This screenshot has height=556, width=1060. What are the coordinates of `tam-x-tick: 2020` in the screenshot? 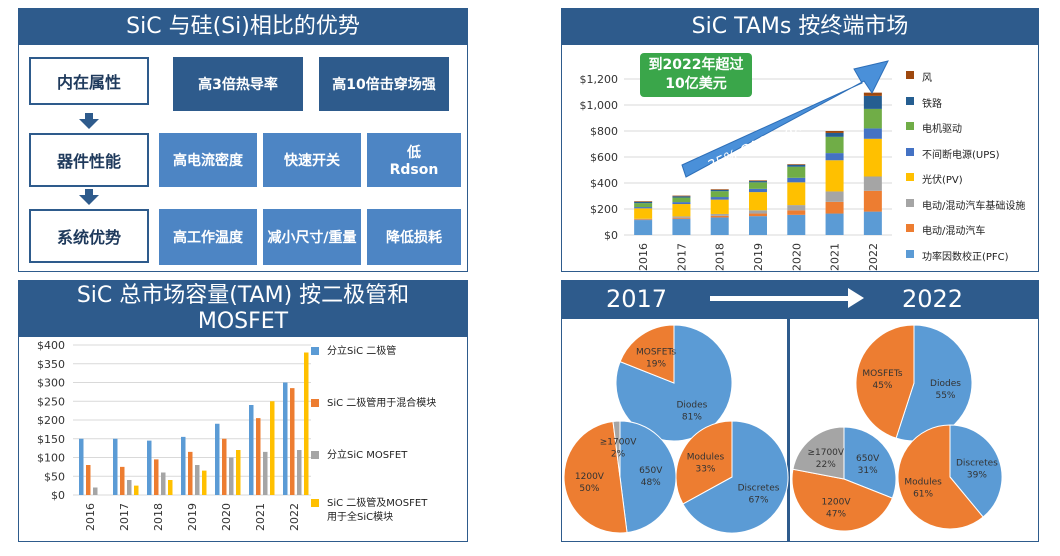 It's located at (796, 257).